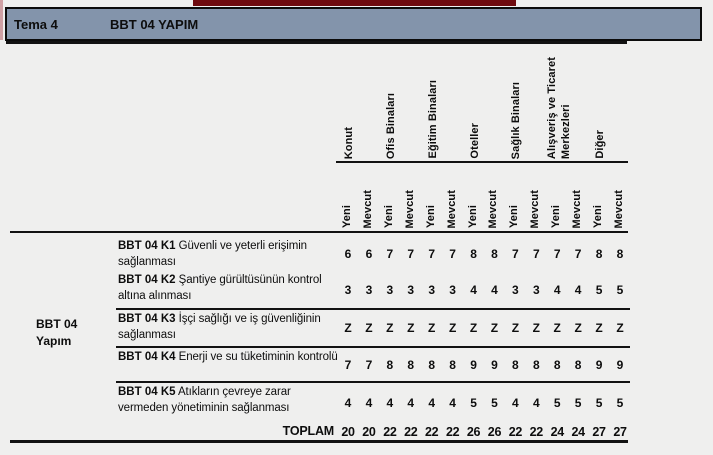 The width and height of the screenshot is (713, 455). I want to click on row-code: BBT 04 K2, so click(147, 280).